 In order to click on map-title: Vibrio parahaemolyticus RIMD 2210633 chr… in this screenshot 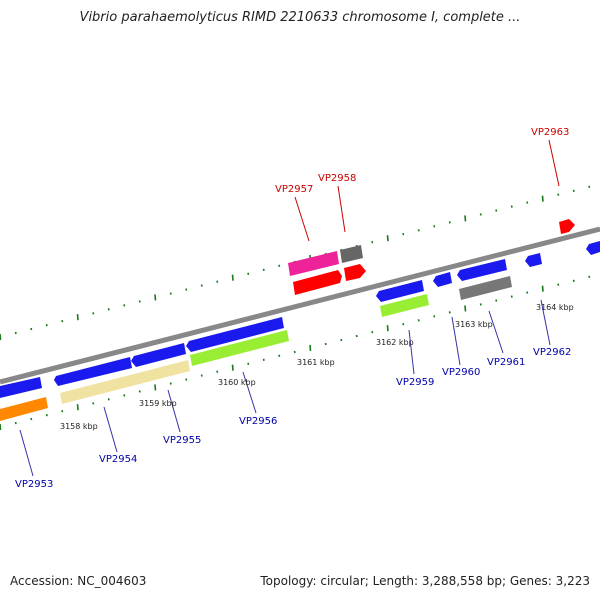, I will do `click(300, 17)`.